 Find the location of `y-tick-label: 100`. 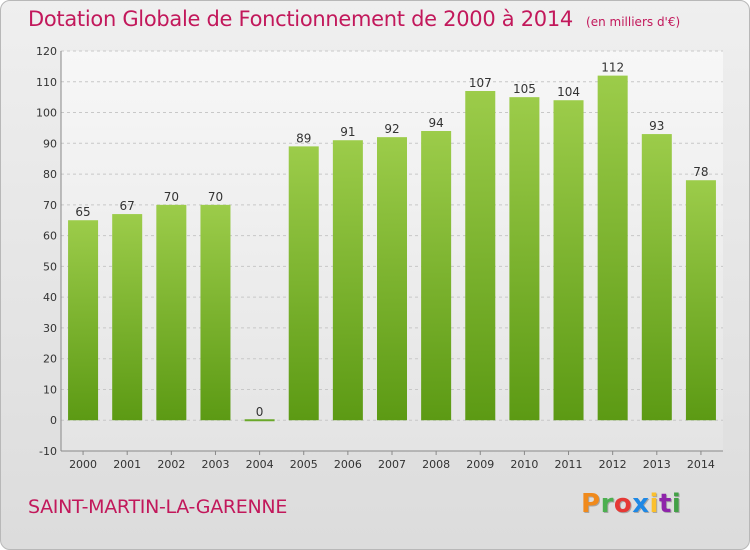

y-tick-label: 100 is located at coordinates (46, 113).